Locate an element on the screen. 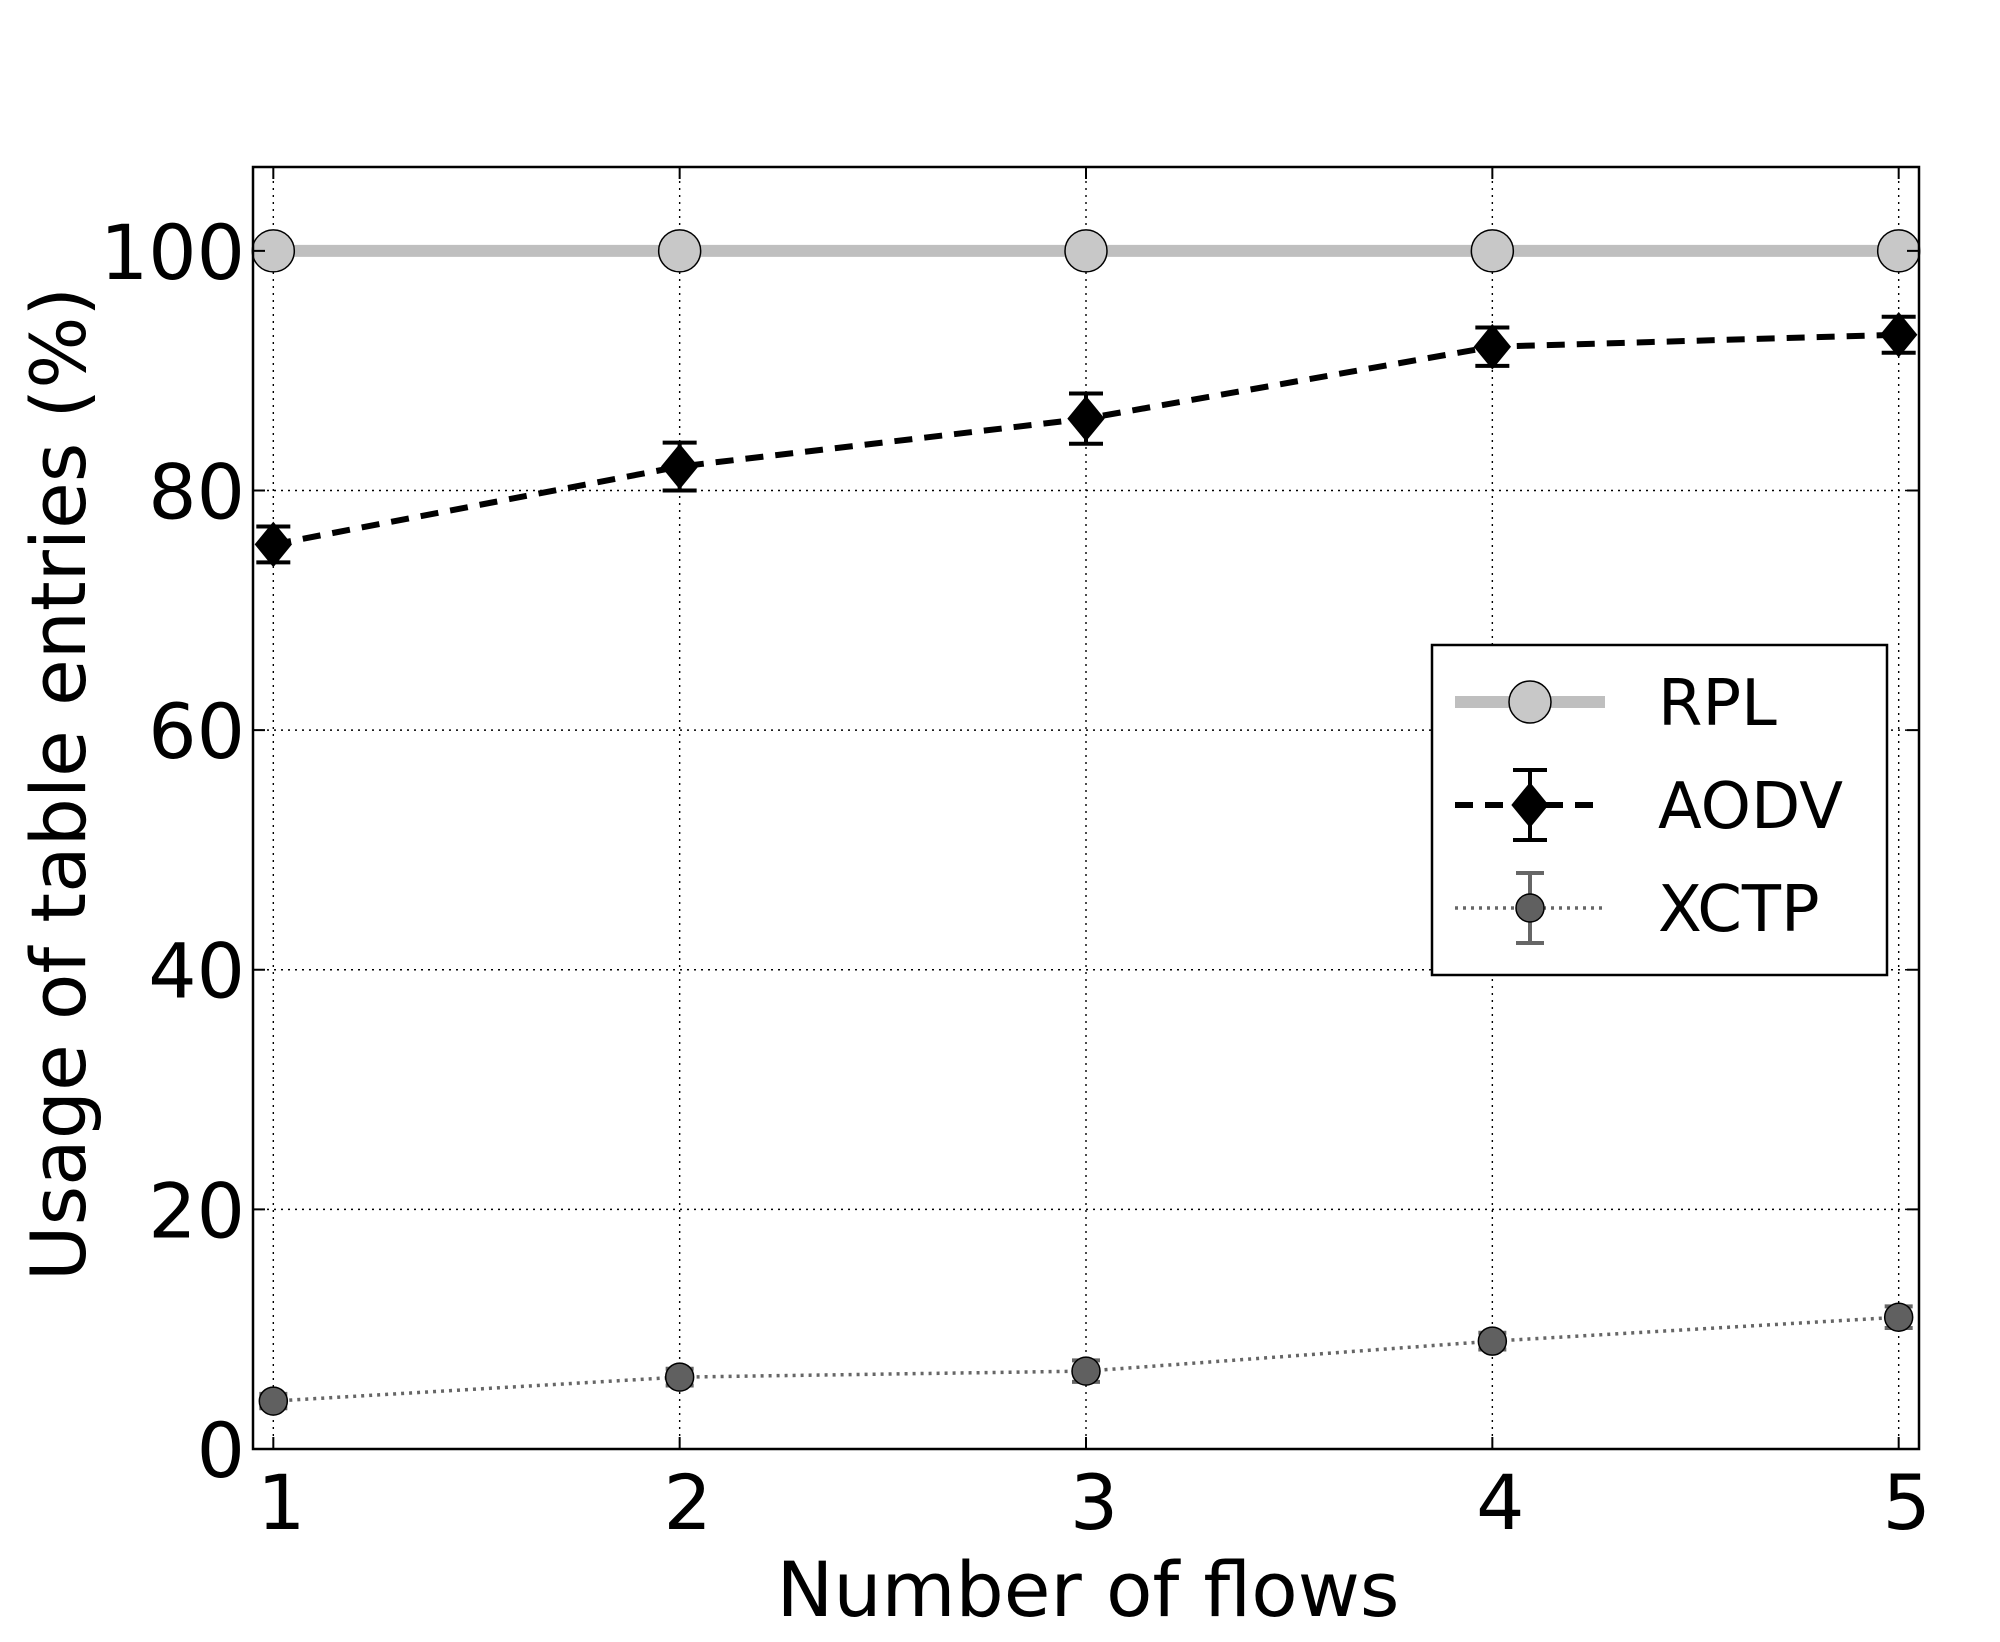  legend: RPL AODV XCTP is located at coordinates (1659, 810).